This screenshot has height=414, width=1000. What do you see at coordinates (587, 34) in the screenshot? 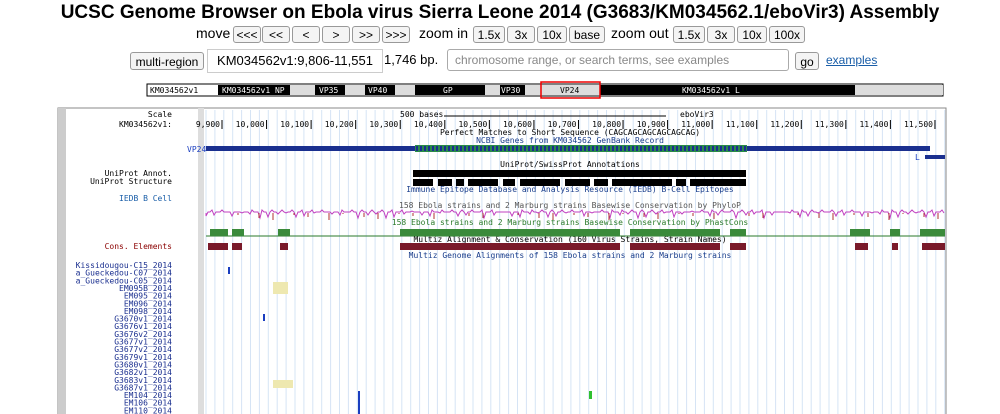
I see `nav-button: base` at bounding box center [587, 34].